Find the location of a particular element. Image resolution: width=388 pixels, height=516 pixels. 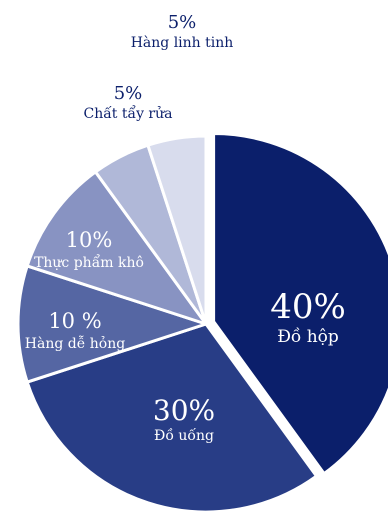

slice-category-label: Hàng dễ hỏng is located at coordinates (75, 343).